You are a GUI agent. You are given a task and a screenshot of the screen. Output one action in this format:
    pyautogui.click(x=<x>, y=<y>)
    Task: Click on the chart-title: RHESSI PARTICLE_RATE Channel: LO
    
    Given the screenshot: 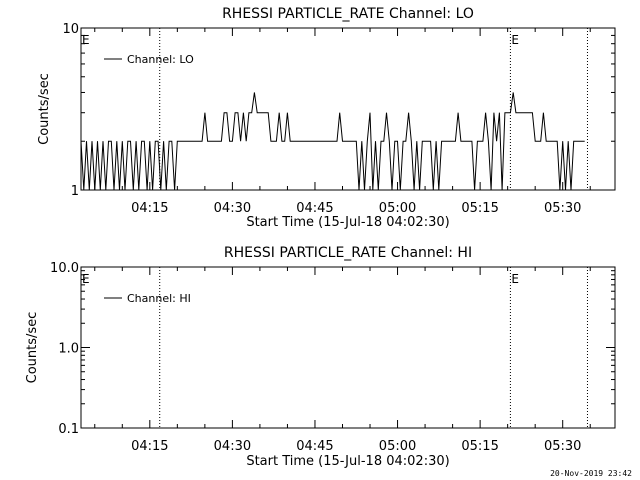 What is the action you would take?
    pyautogui.click(x=348, y=14)
    